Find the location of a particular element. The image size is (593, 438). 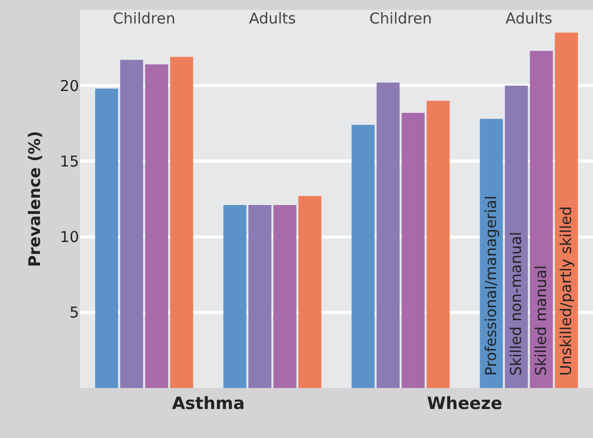

y-axis-title: Prevalence (%) is located at coordinates (34, 199).